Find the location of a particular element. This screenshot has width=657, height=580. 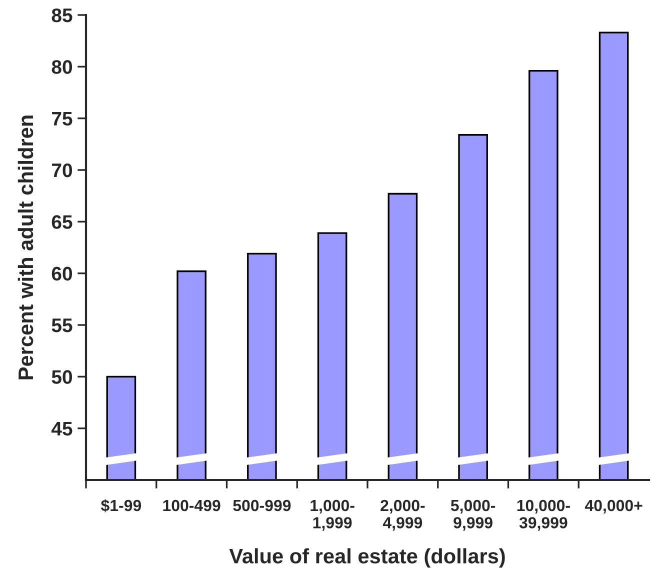

y-tick-label: 75 is located at coordinates (62, 119).